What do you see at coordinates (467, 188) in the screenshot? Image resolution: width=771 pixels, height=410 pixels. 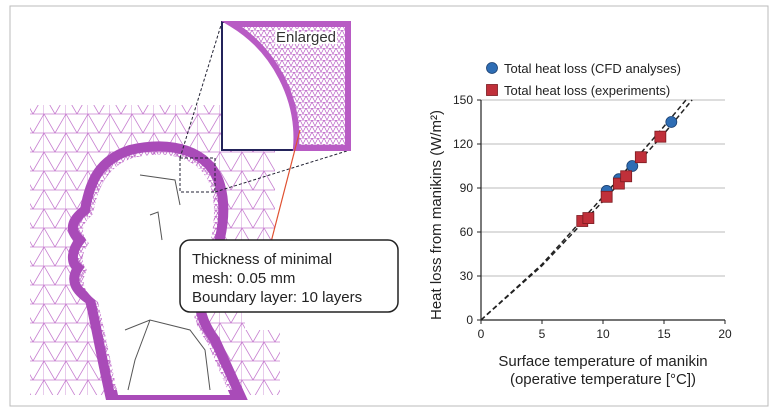 I see `y-tick-label: 90` at bounding box center [467, 188].